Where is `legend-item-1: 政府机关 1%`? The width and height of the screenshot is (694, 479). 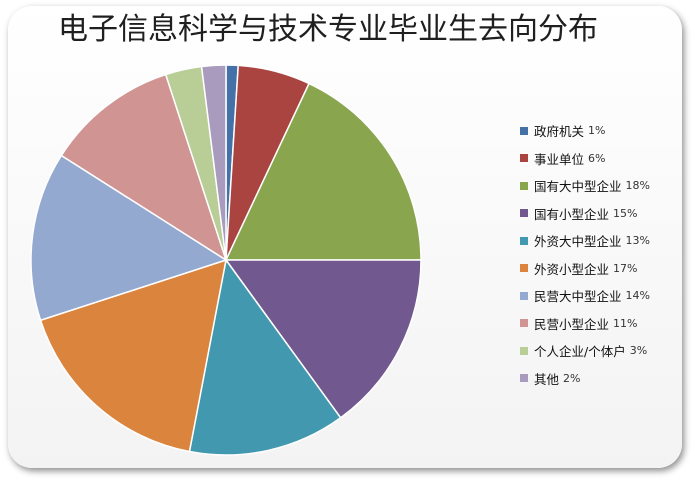
legend-item-1: 政府机关 1% is located at coordinates (602, 131).